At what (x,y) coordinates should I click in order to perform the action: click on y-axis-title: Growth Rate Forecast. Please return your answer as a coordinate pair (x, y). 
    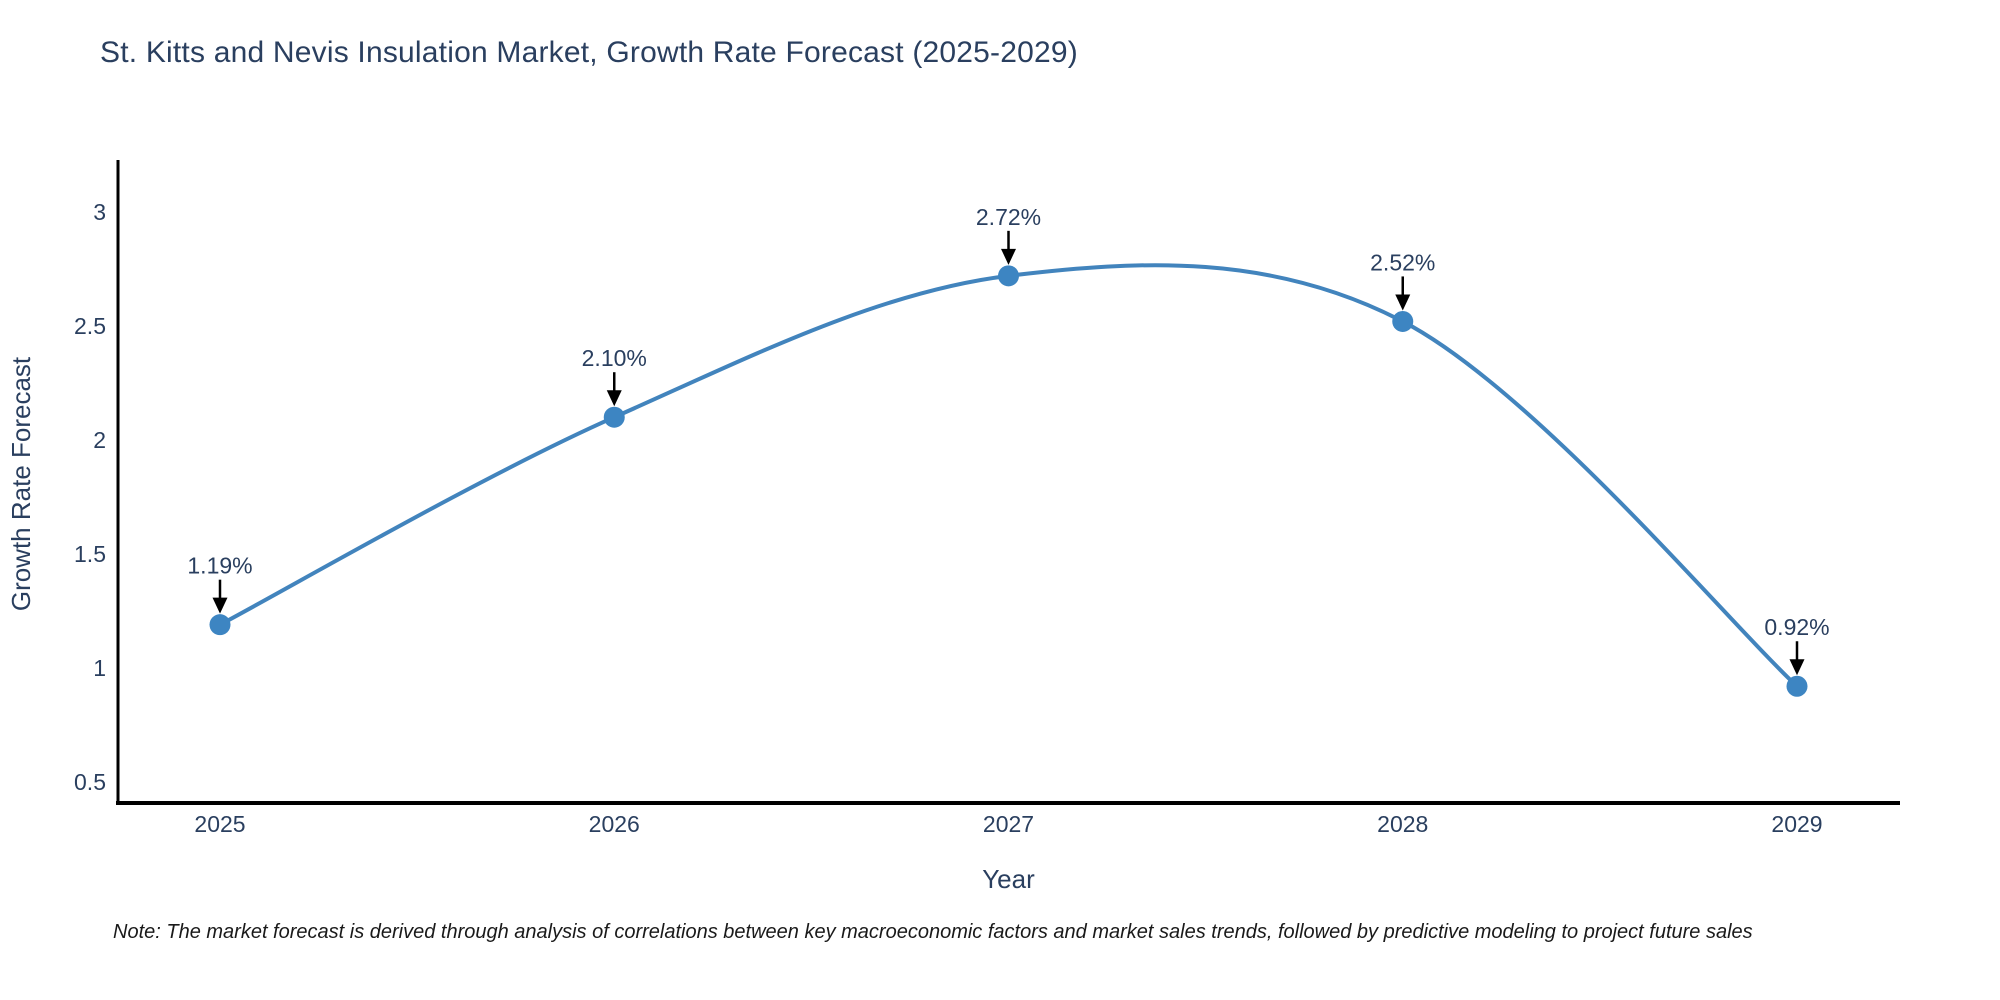
    Looking at the image, I should click on (21, 483).